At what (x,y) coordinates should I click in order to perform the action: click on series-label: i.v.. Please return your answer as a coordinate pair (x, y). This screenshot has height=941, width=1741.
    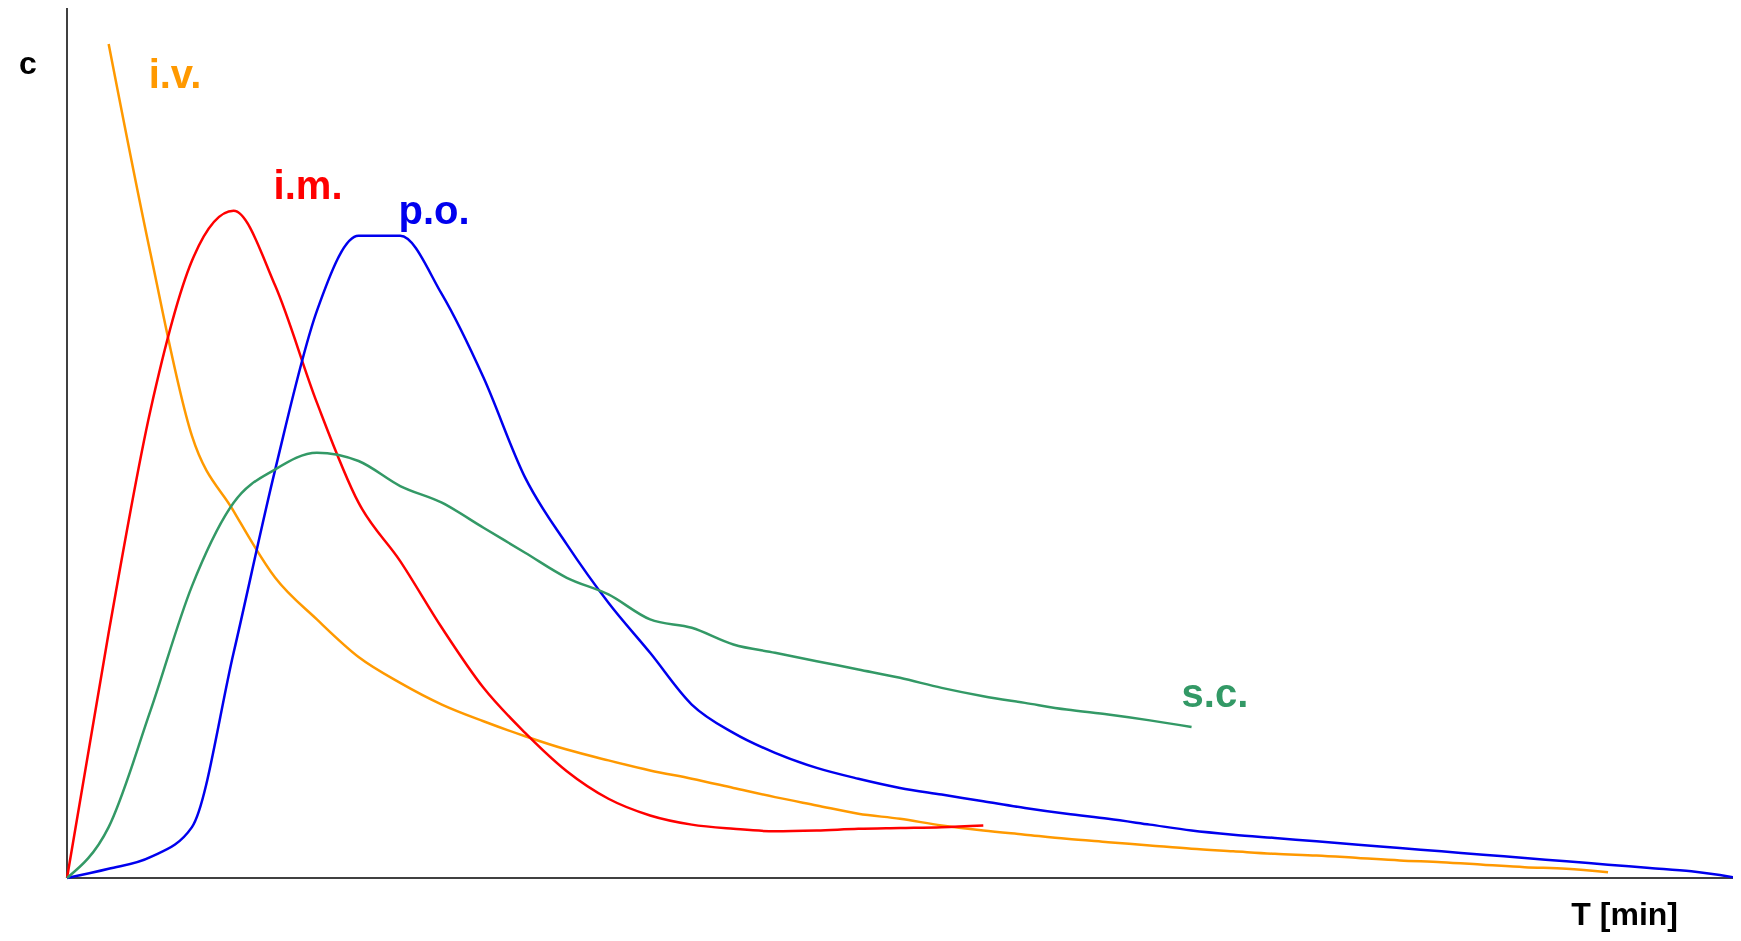
    Looking at the image, I should click on (175, 74).